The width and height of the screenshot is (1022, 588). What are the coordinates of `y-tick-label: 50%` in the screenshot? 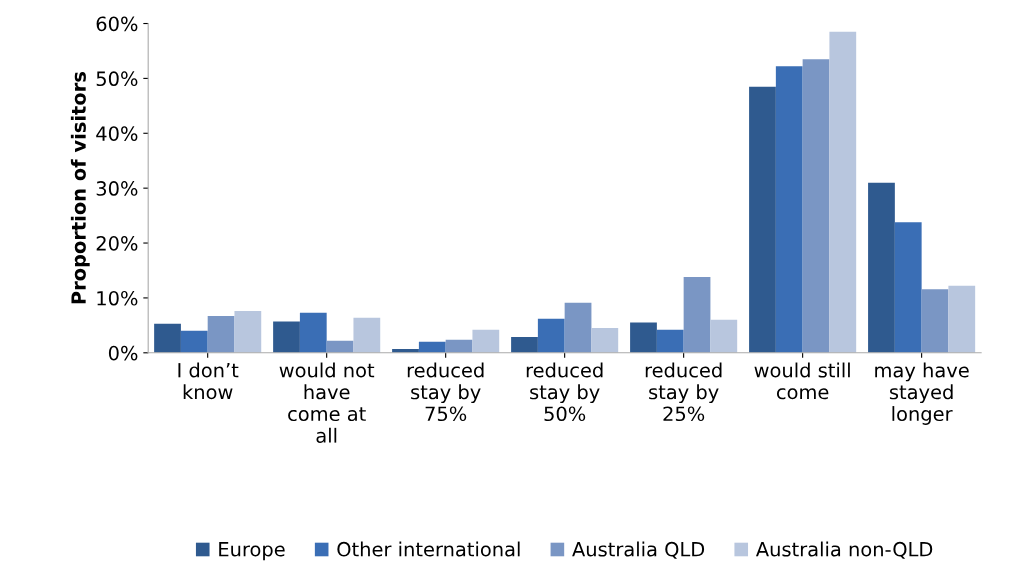 It's located at (117, 79).